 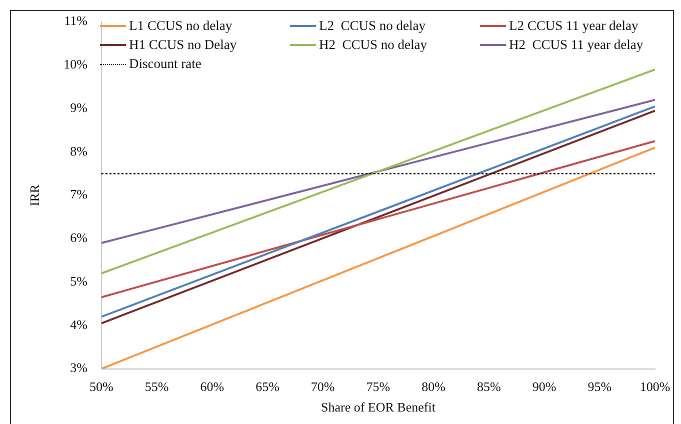 I want to click on legend-label: L2 CCUS no delay, so click(x=372, y=26).